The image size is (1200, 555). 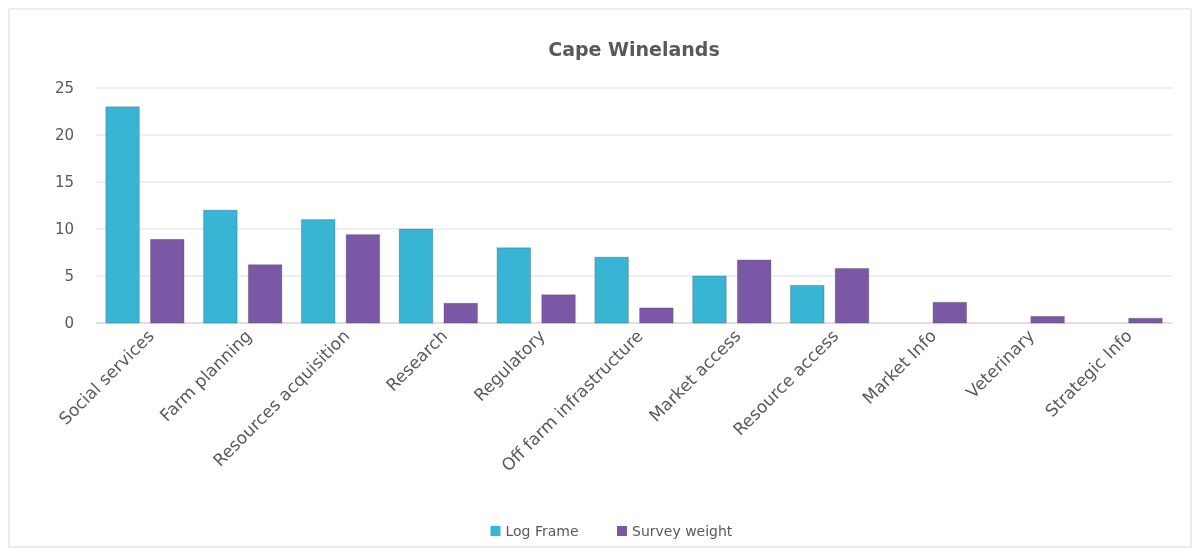 I want to click on chart-title: Cape Winelands, so click(x=634, y=49).